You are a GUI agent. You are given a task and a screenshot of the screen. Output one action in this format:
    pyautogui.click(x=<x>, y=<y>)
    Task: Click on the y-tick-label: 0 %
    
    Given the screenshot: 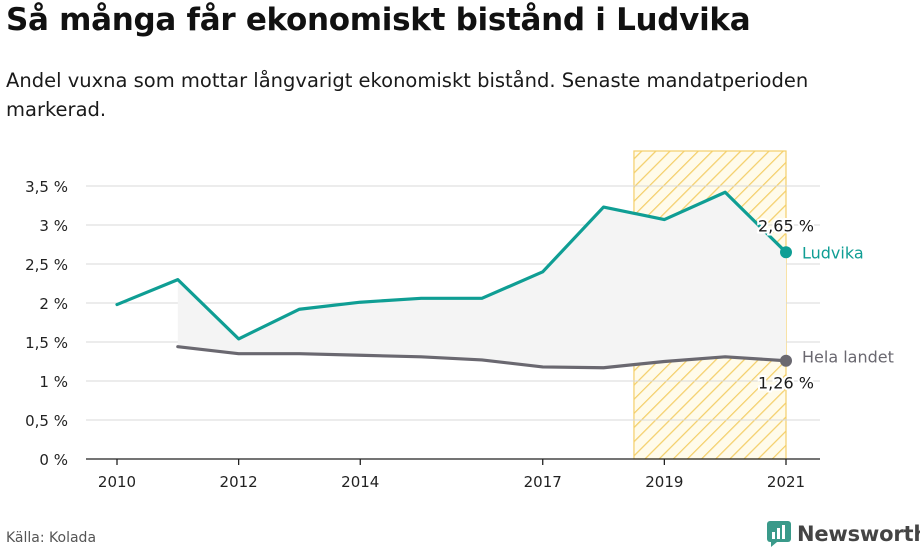 What is the action you would take?
    pyautogui.click(x=53, y=460)
    